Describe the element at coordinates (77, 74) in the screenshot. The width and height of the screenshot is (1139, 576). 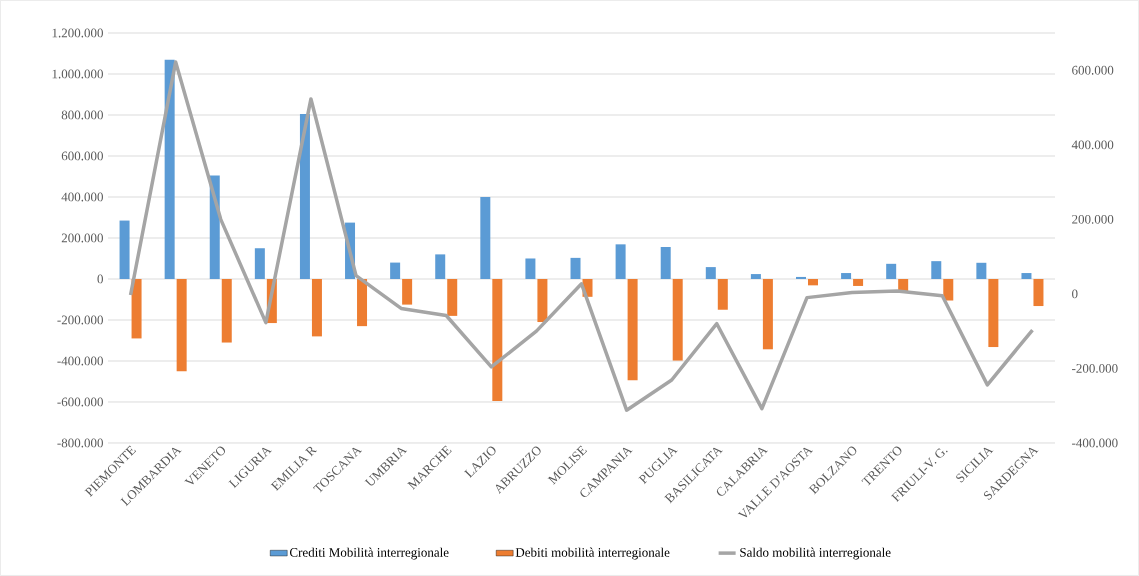
I see `y-tick-label: 1.000.000` at that location.